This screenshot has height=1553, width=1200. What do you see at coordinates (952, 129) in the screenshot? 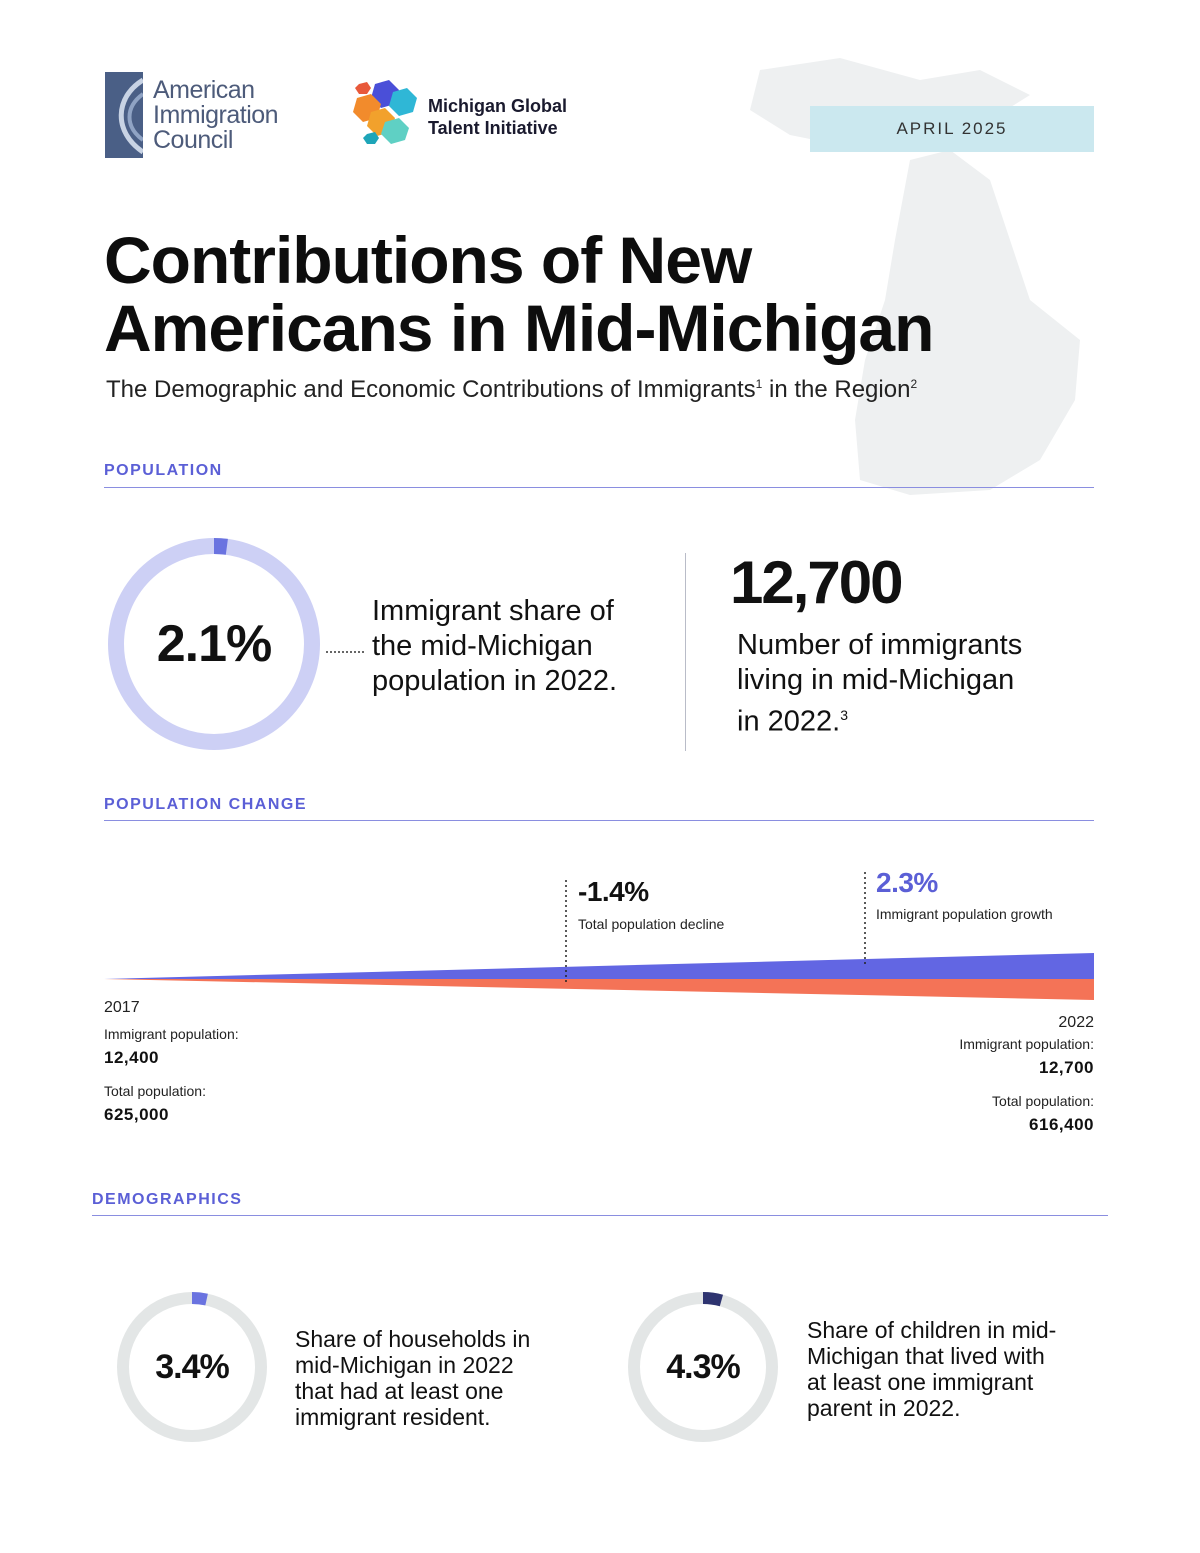
I see `publication-date-badge: APRIL 2025` at bounding box center [952, 129].